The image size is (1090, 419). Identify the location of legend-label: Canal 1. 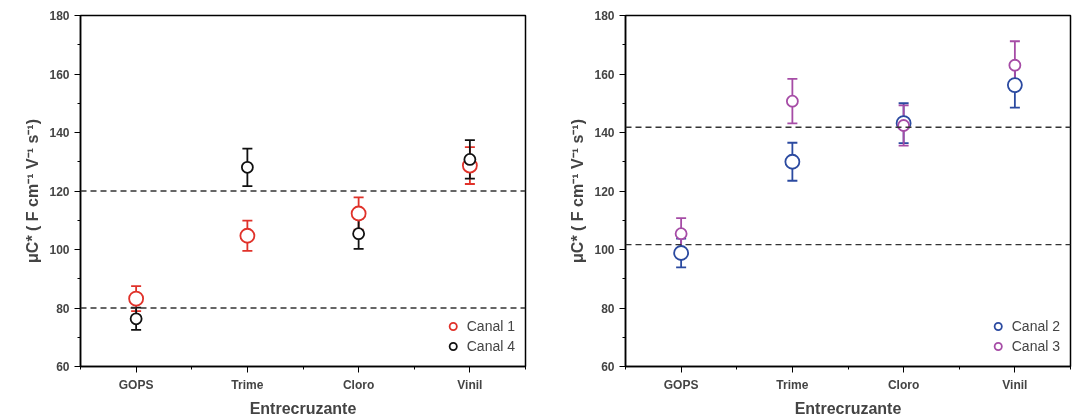
(490, 326).